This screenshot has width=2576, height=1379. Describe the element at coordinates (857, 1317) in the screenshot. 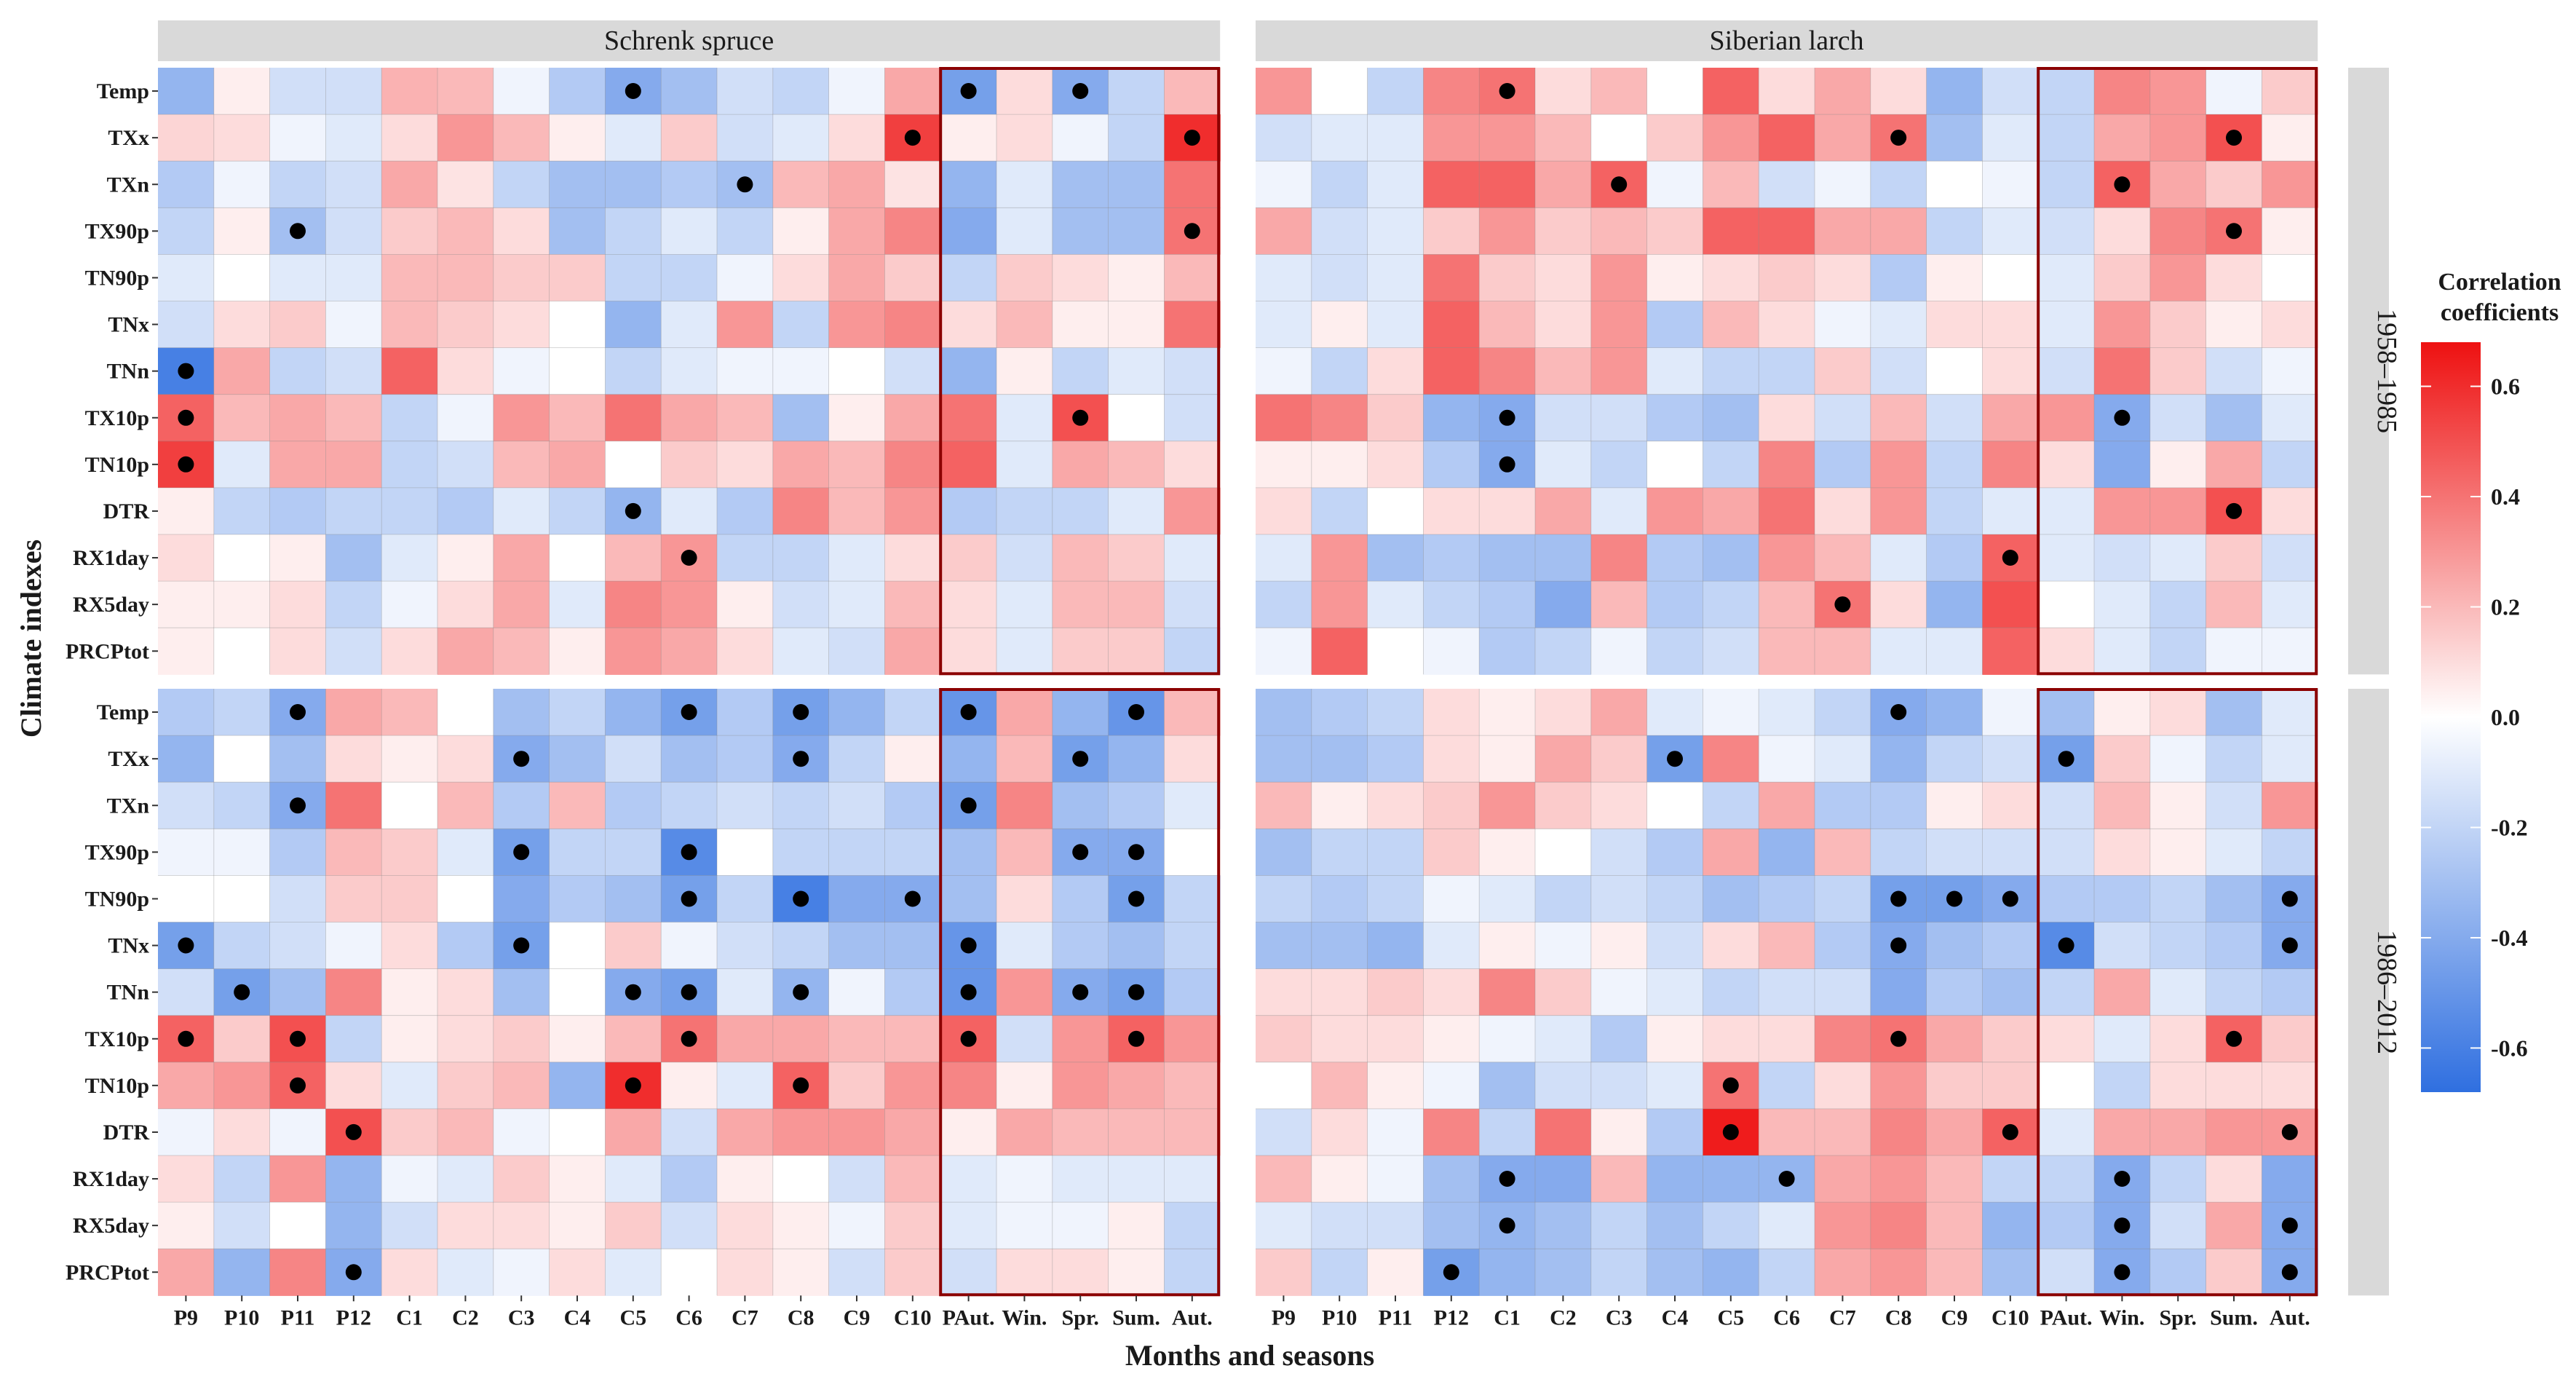

I see `x-tick-label: C9` at that location.